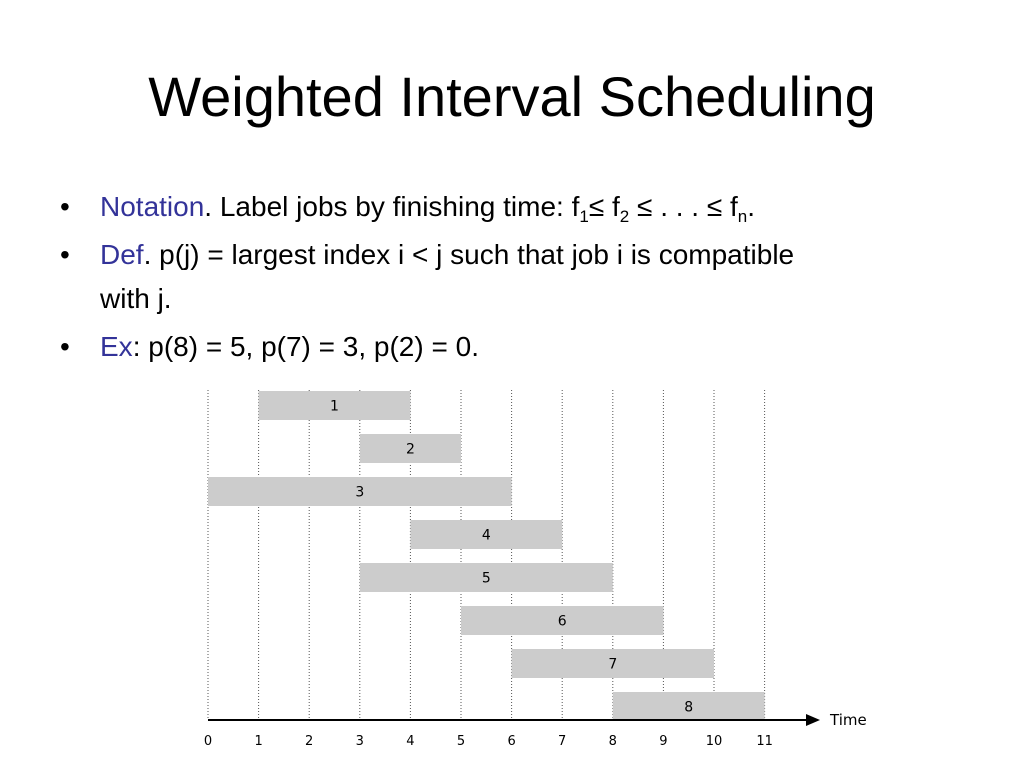 The width and height of the screenshot is (1024, 768). I want to click on job-label-1: 1, so click(334, 407).